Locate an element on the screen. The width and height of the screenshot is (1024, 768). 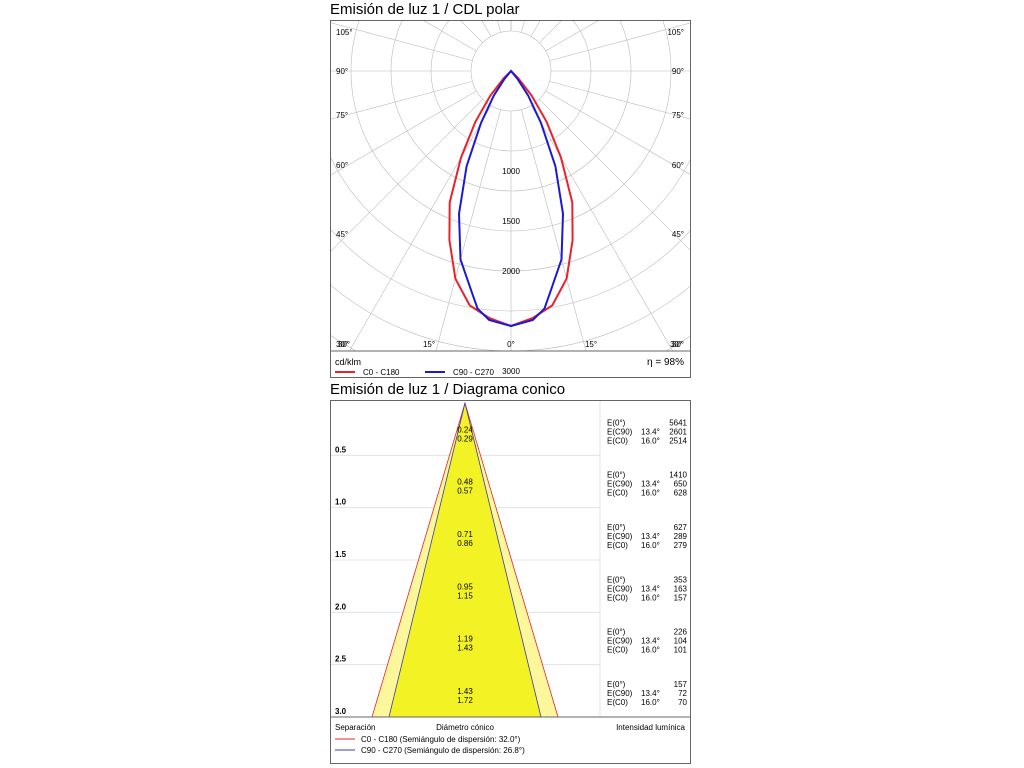
polar-angle-label-left: 75° is located at coordinates (342, 115).